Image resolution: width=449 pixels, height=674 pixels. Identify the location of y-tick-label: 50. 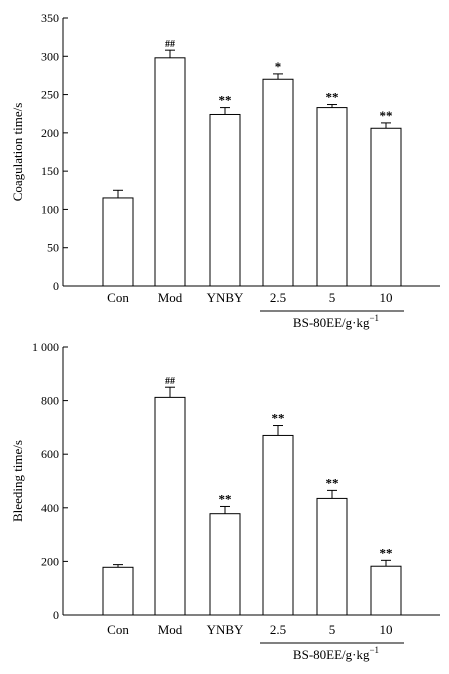
(53, 248).